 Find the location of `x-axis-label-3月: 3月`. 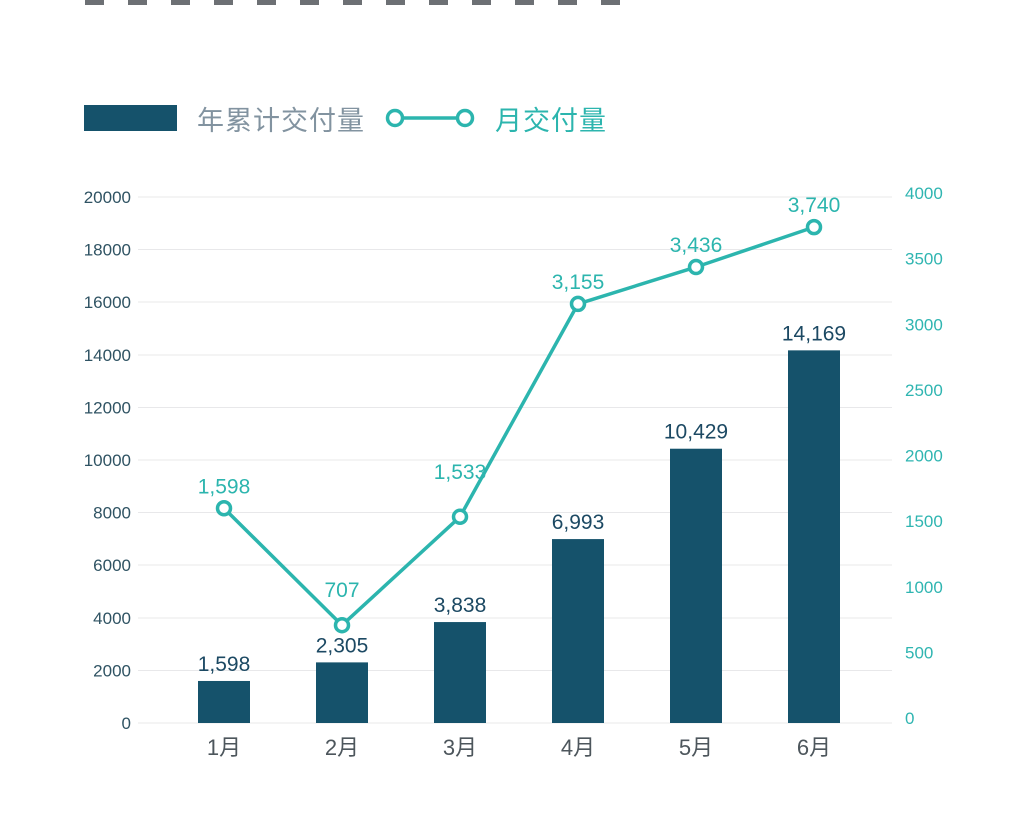

x-axis-label-3月: 3月 is located at coordinates (460, 747).